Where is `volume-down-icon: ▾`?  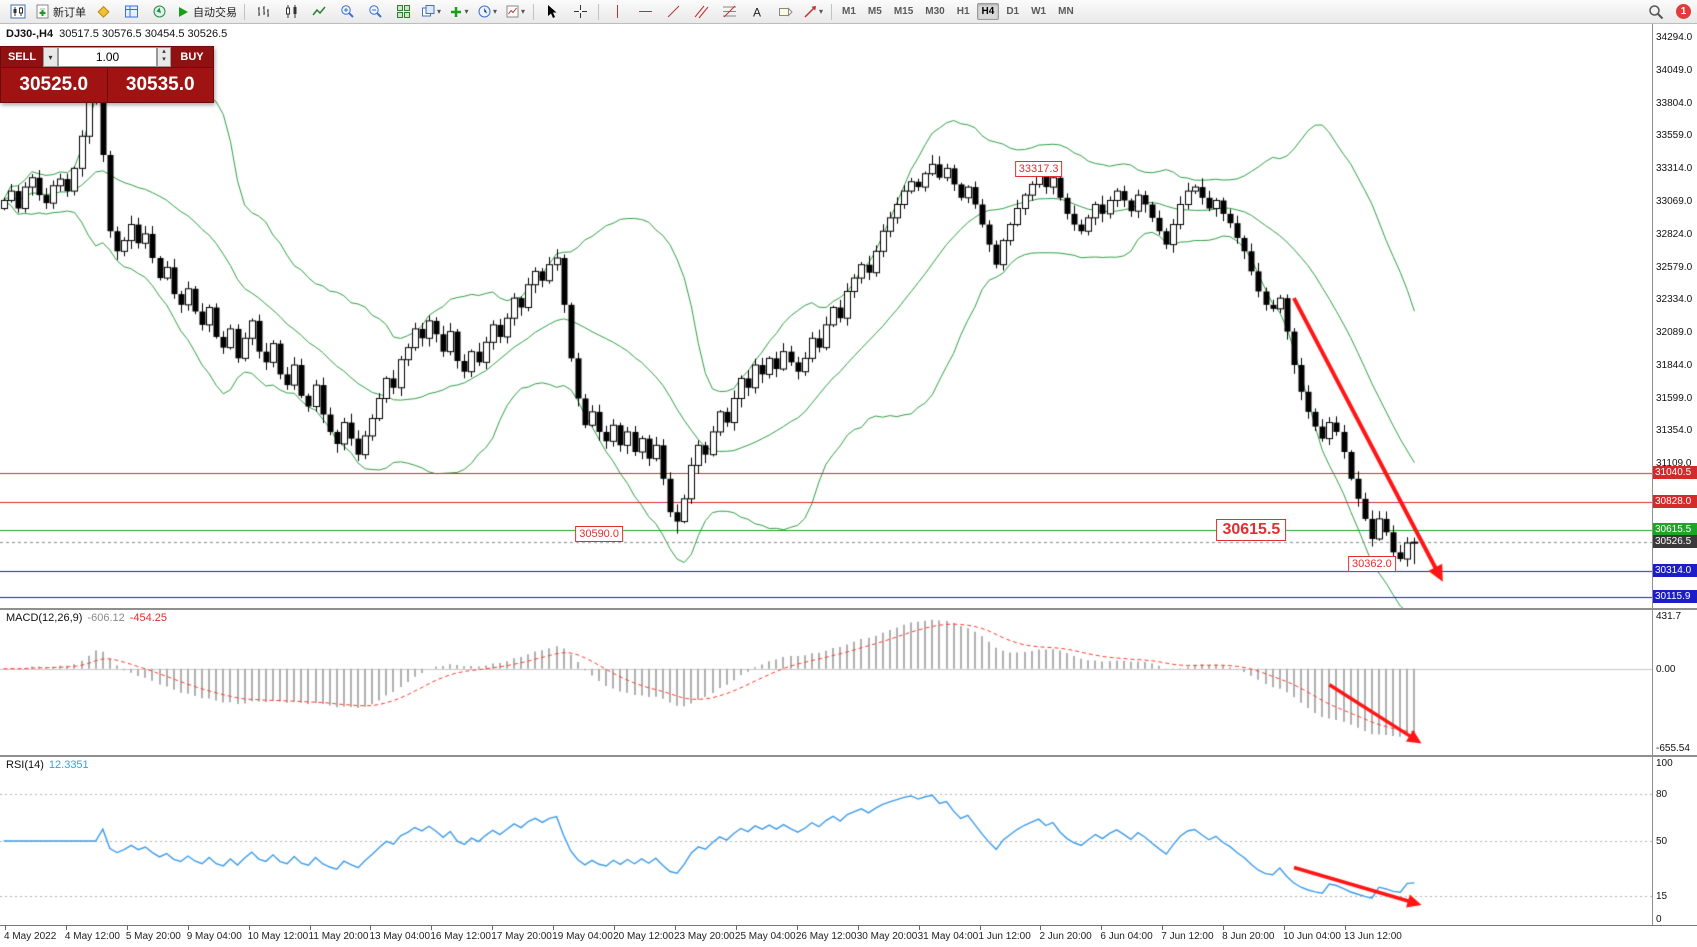
volume-down-icon: ▾ is located at coordinates (164, 59).